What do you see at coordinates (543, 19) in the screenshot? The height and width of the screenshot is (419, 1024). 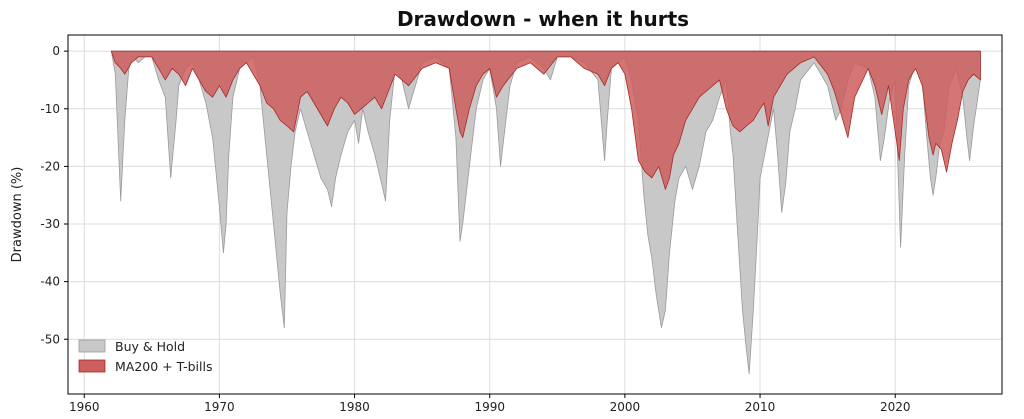 I see `chart-title: Drawdown - when it hurts` at bounding box center [543, 19].